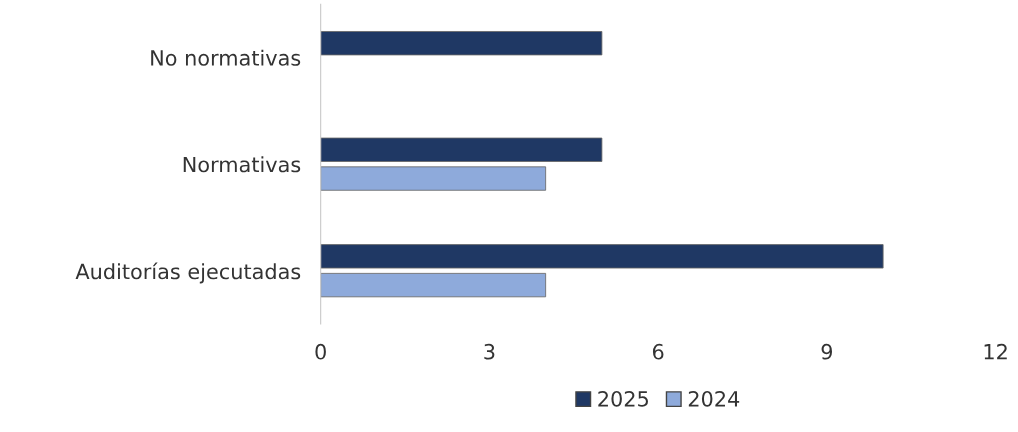 The height and width of the screenshot is (432, 1018). Describe the element at coordinates (827, 351) in the screenshot. I see `x-tick-label: 9` at that location.